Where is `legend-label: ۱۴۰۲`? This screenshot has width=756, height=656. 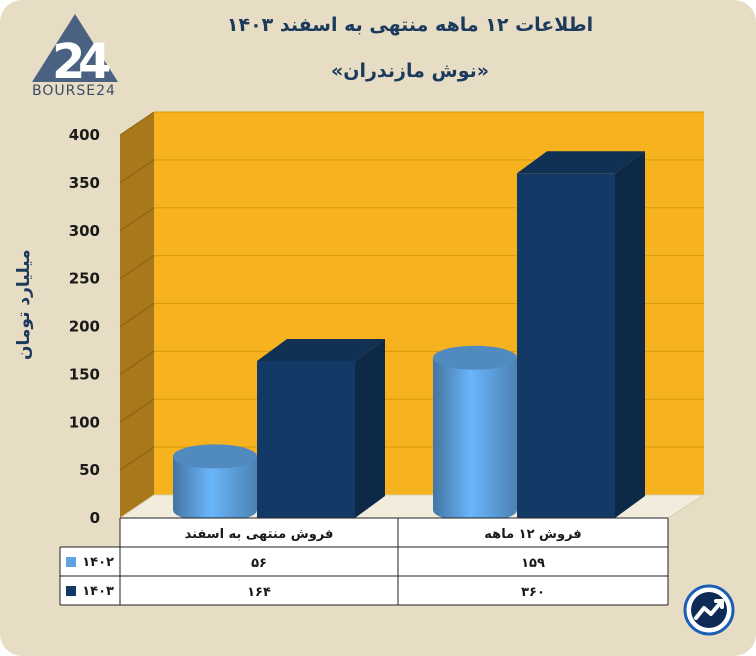 legend-label: ۱۴۰۲ is located at coordinates (98, 562).